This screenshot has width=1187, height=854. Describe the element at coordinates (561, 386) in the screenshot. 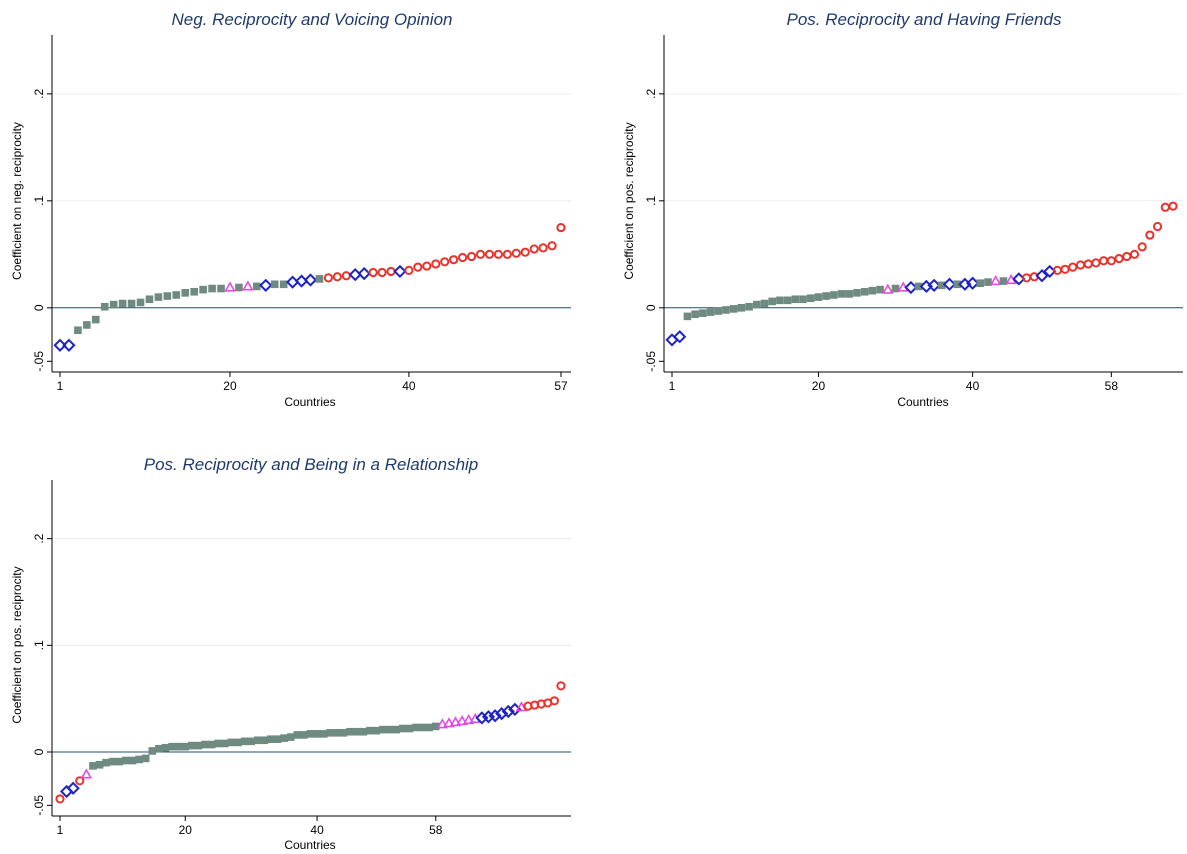

I see `x-tick-label: 57` at that location.